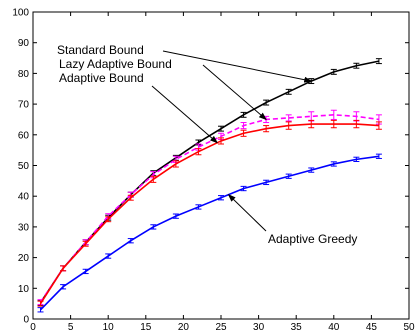  I want to click on y-tick-label: 30, so click(24, 227).